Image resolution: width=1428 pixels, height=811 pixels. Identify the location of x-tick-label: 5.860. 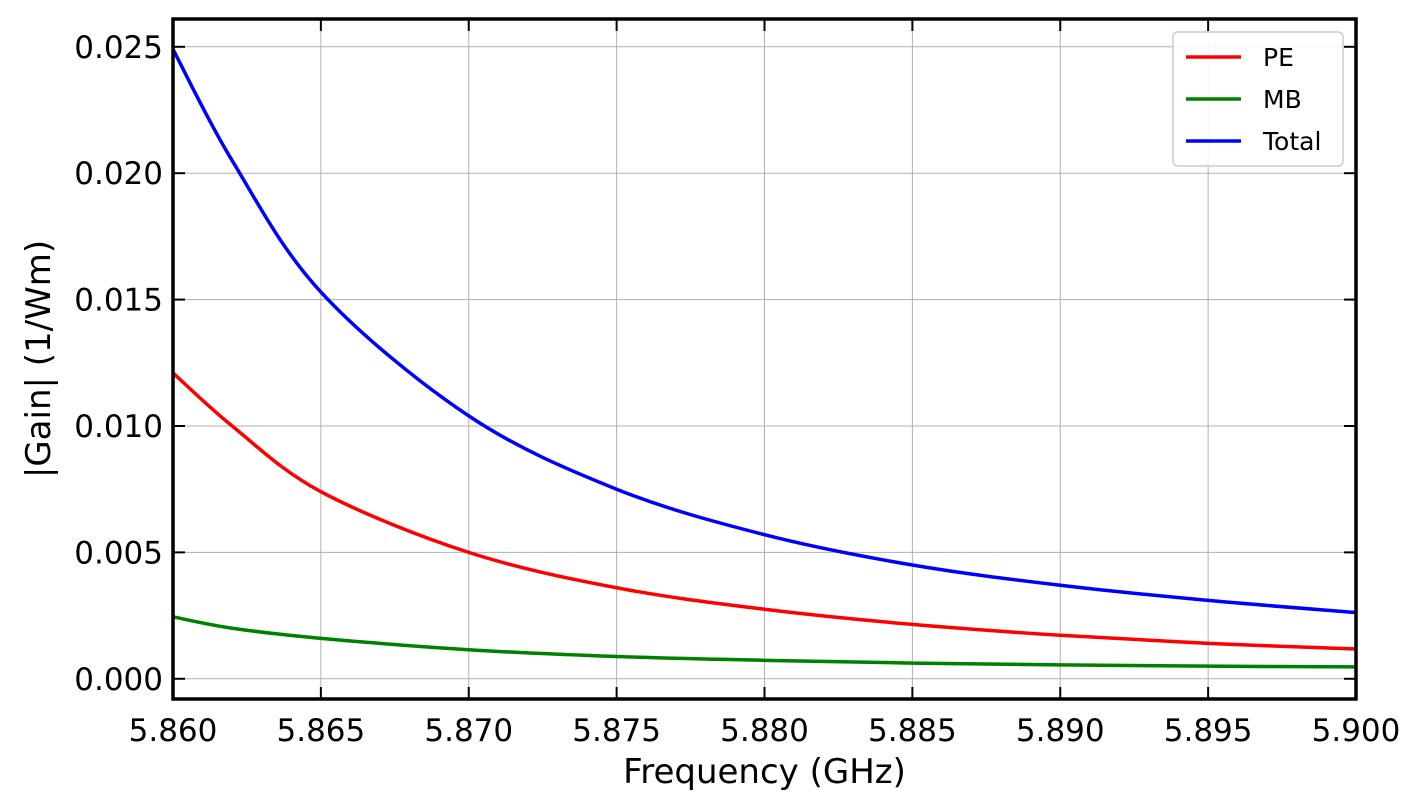
(173, 731).